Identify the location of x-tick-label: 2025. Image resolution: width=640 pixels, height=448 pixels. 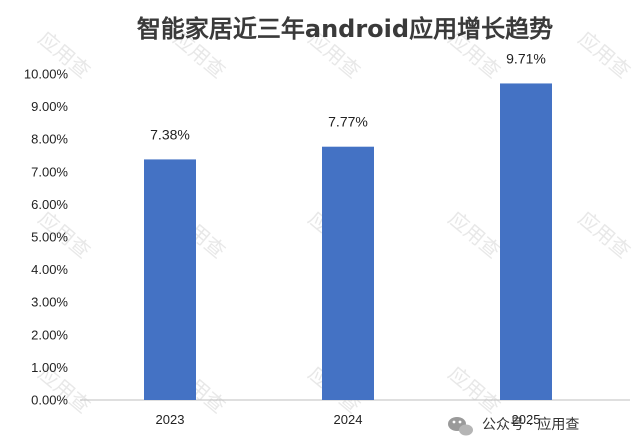
(526, 419).